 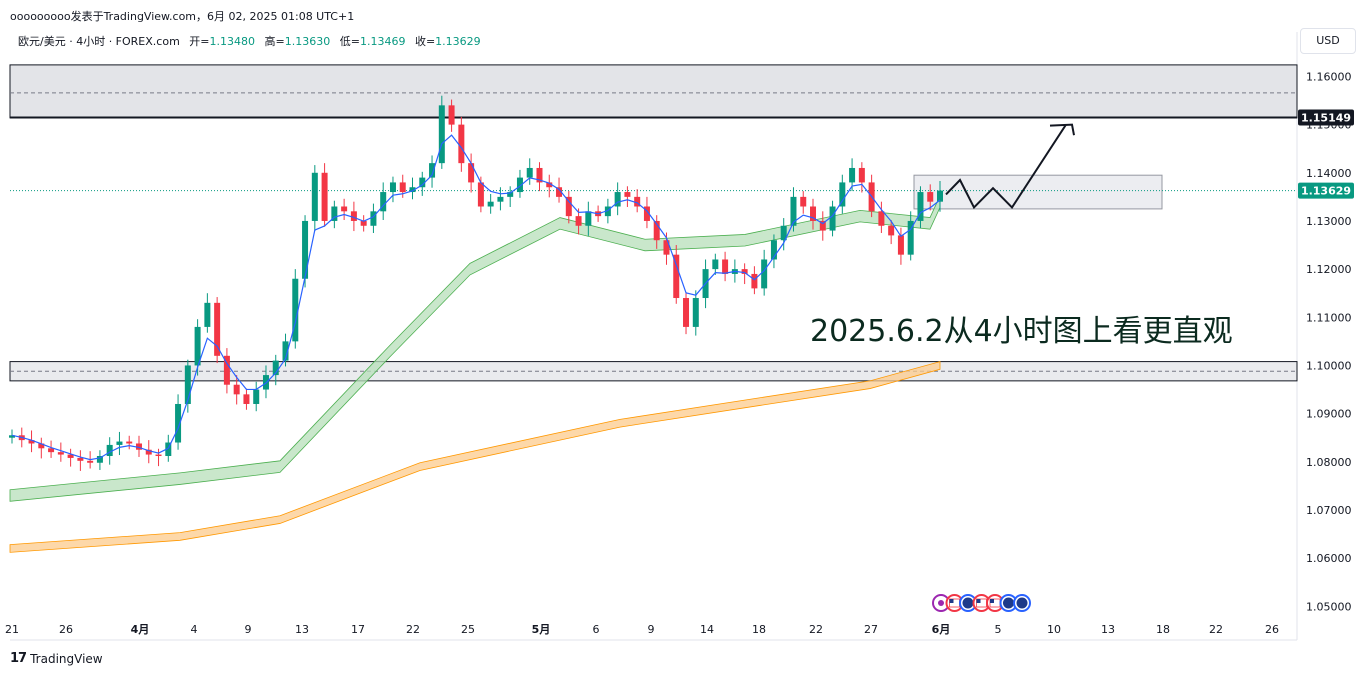 What do you see at coordinates (1329, 173) in the screenshot?
I see `price-tick-label: 1.14000` at bounding box center [1329, 173].